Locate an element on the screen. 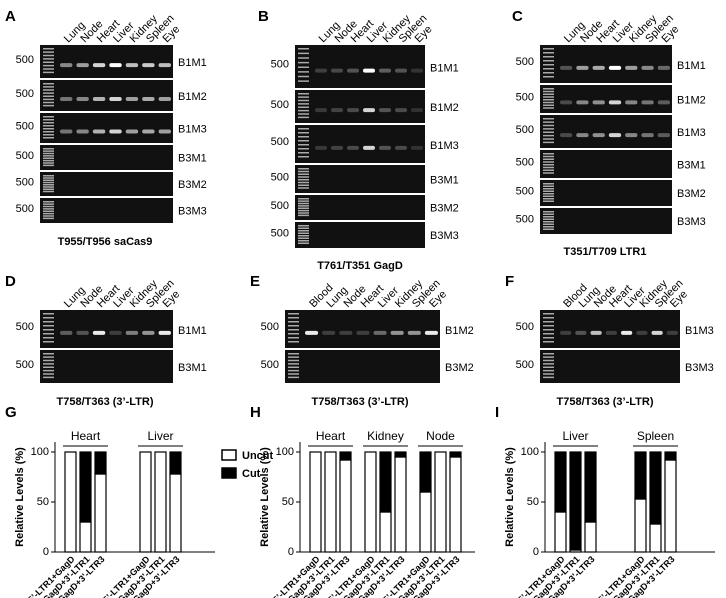 This screenshot has width=726, height=598. legend-label: Uncut is located at coordinates (258, 456).